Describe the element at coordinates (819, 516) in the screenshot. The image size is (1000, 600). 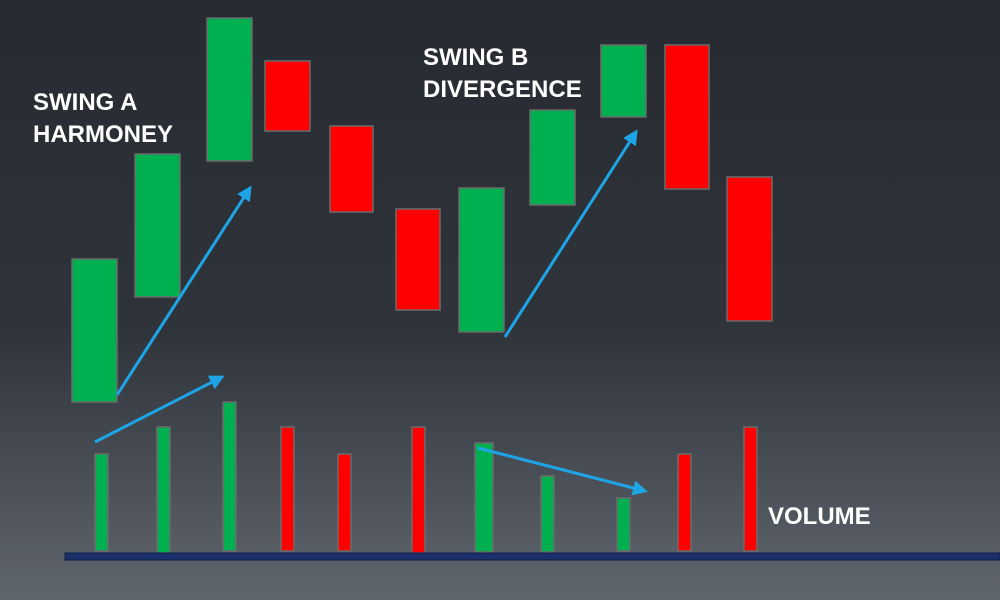
I see `annotation: VOLUME` at that location.